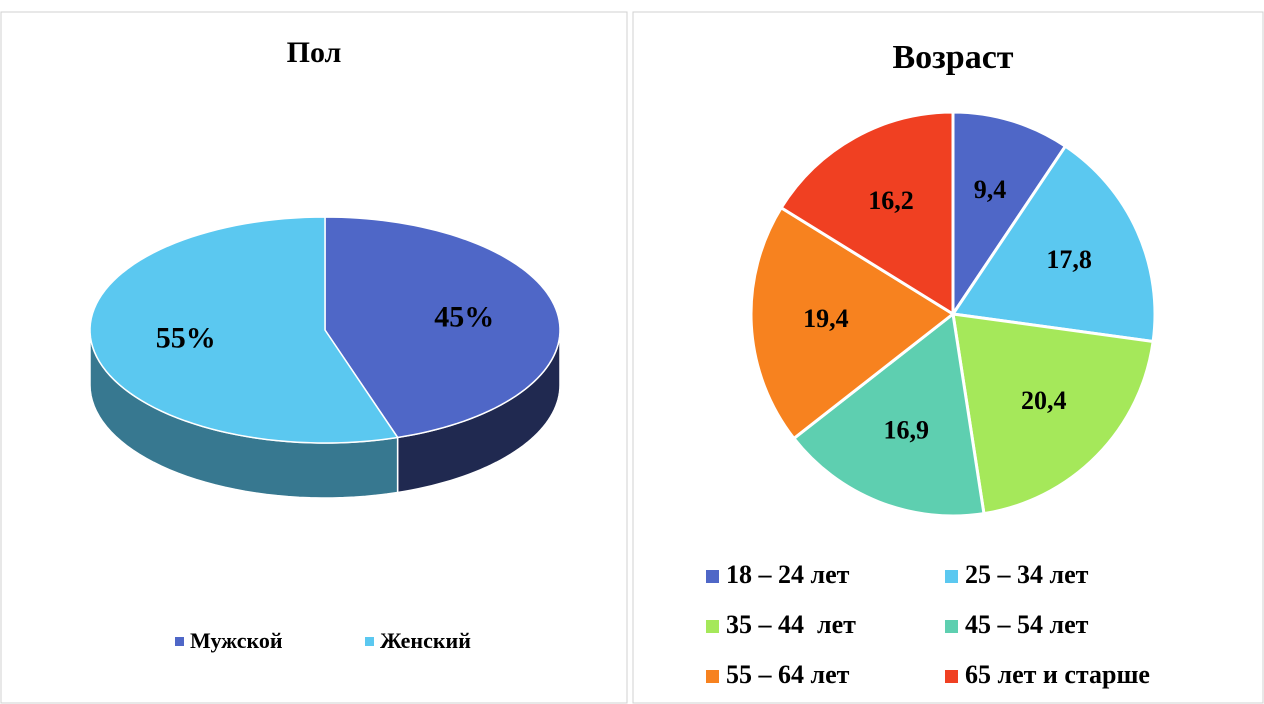 This screenshot has height=704, width=1264. Describe the element at coordinates (1057, 674) in the screenshot. I see `legend-label: 65 лет и старше` at that location.